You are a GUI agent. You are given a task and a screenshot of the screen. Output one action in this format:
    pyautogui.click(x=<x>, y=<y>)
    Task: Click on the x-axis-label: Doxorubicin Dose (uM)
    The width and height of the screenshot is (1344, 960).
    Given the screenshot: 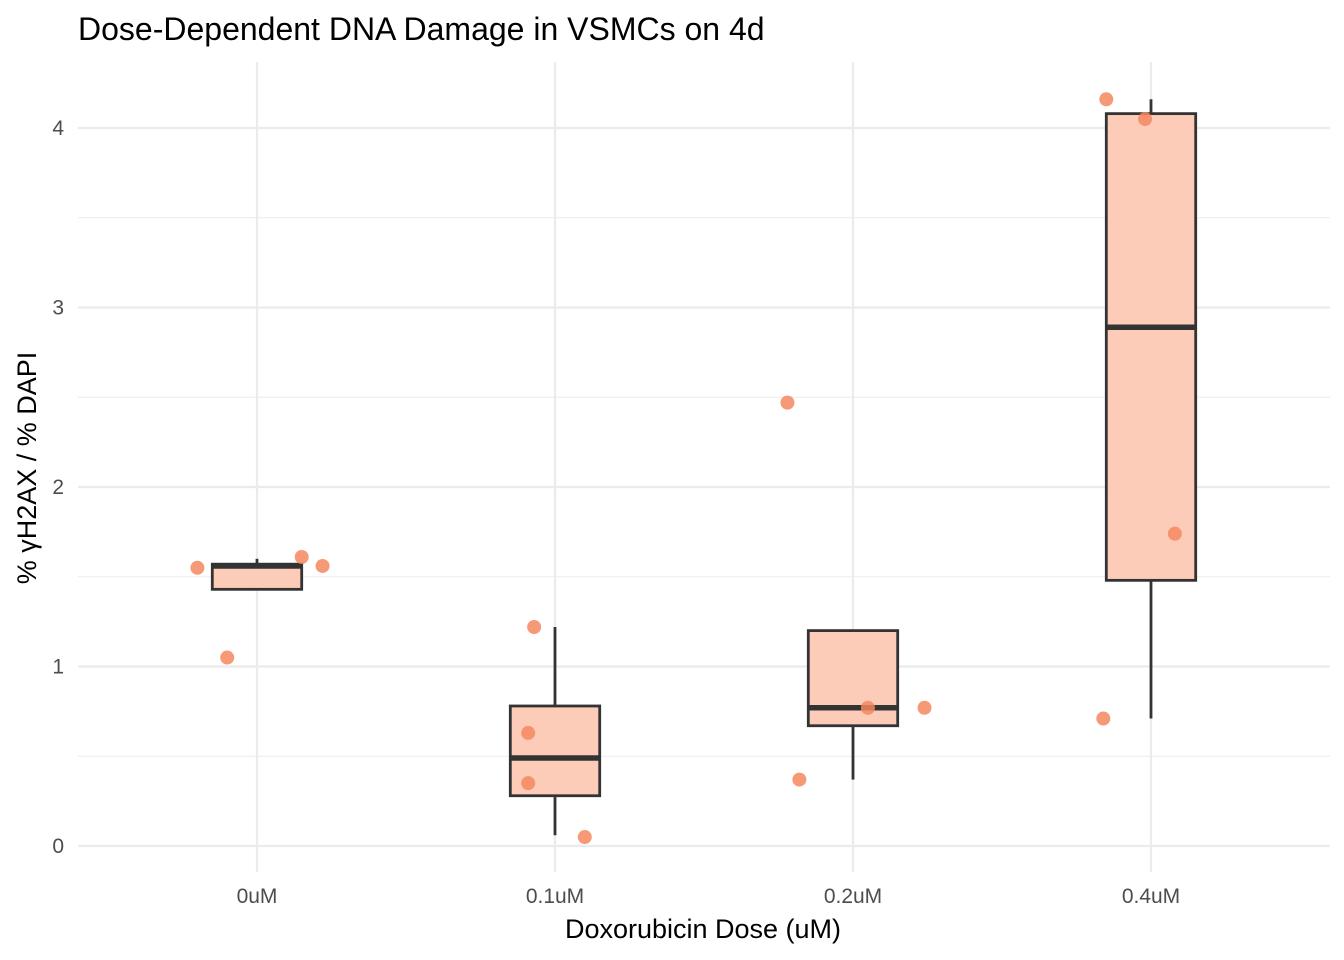 What is the action you would take?
    pyautogui.click(x=703, y=929)
    